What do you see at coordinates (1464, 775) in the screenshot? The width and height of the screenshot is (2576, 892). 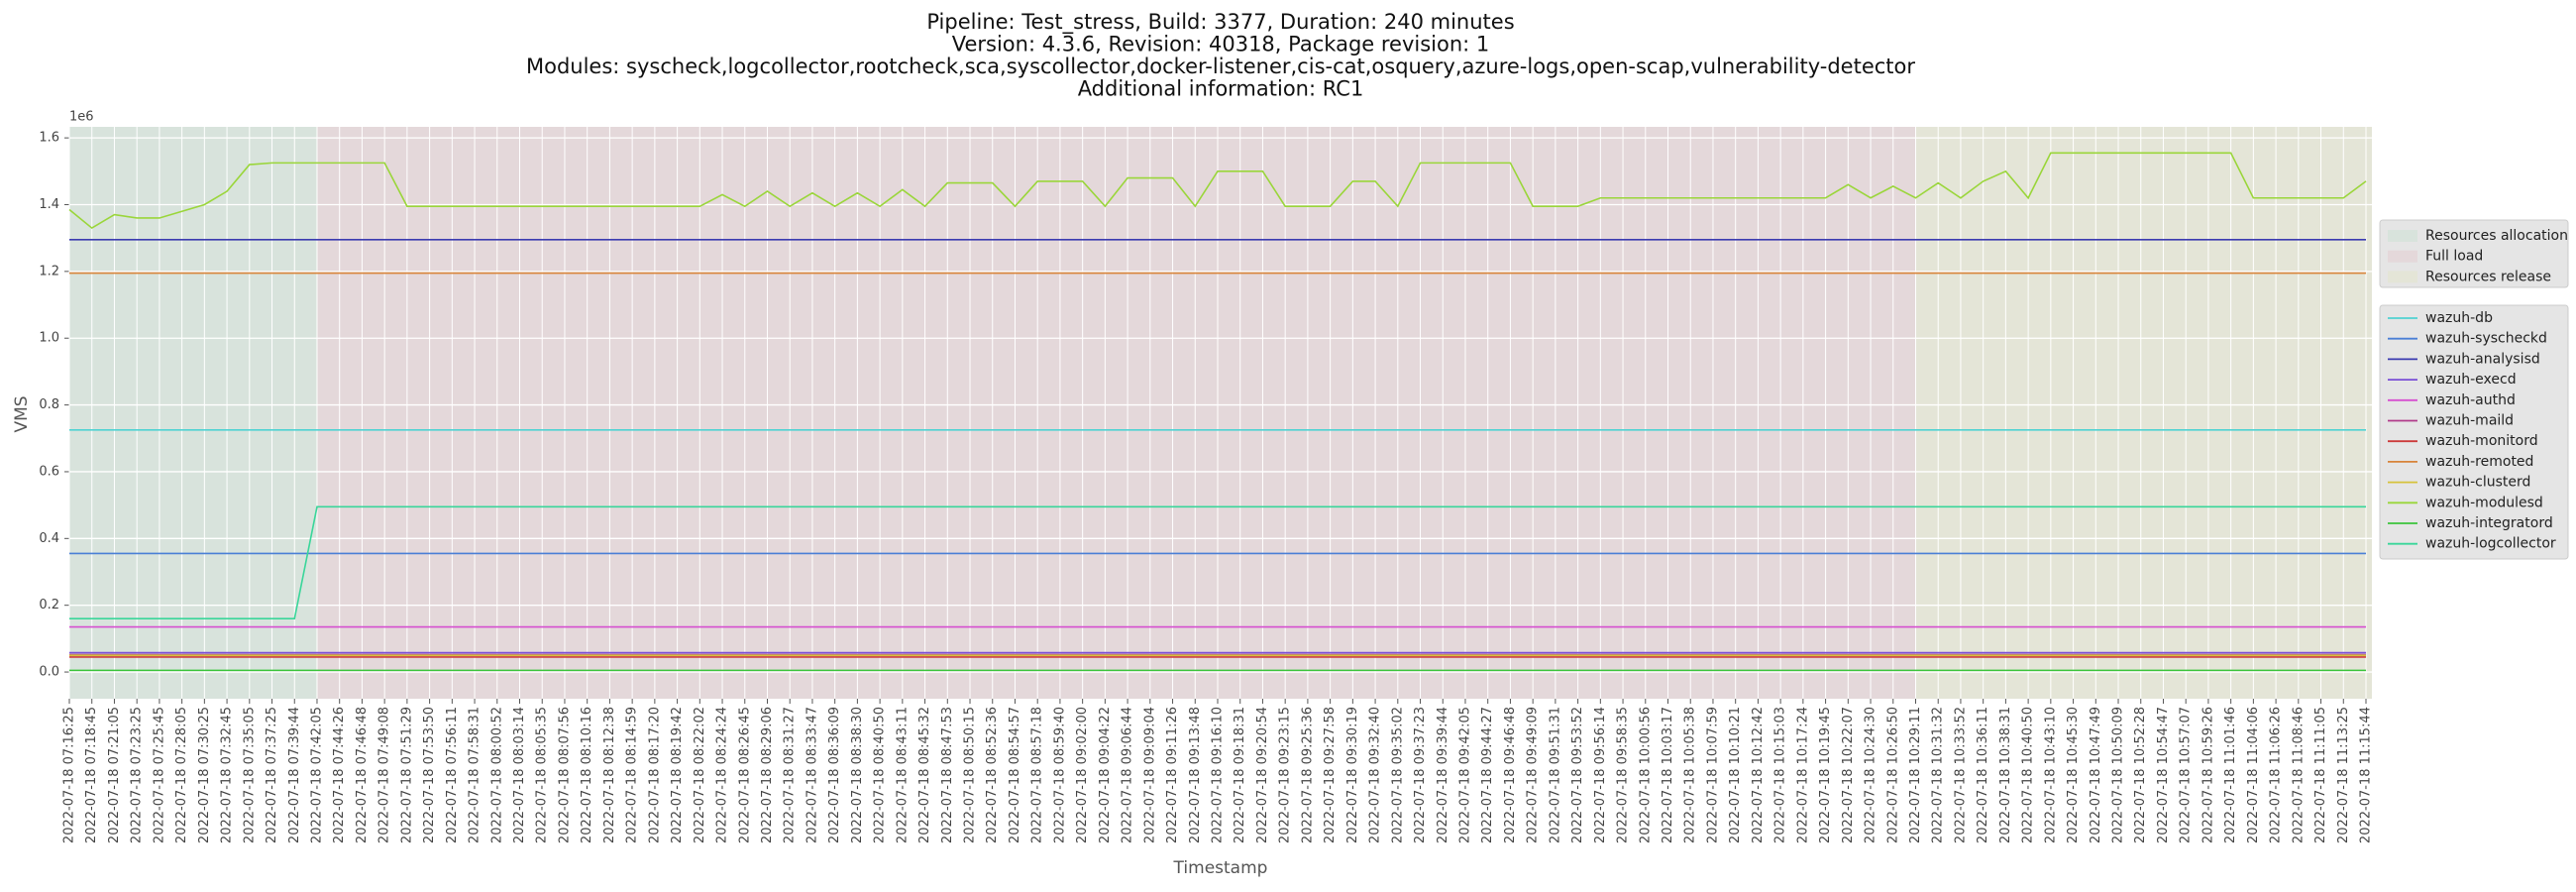 I see `x-tick-label: 2022-07-18 09:42:05` at bounding box center [1464, 775].